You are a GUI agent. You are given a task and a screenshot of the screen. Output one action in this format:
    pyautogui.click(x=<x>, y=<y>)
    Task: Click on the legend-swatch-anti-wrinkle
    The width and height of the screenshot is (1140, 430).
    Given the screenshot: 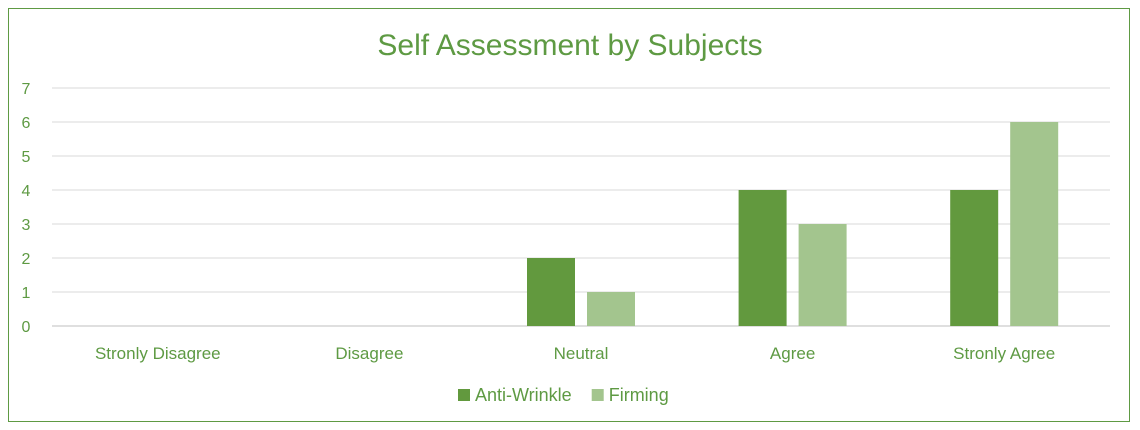 What is the action you would take?
    pyautogui.click(x=464, y=395)
    